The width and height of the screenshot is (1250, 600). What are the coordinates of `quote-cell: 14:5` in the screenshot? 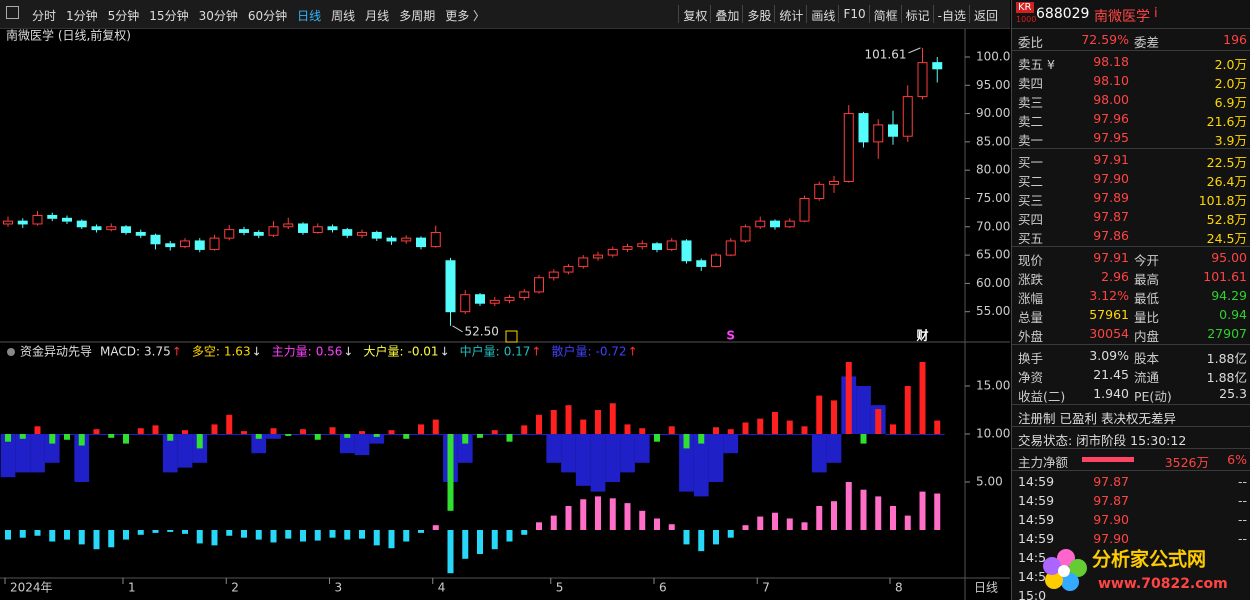 It's located at (1032, 557).